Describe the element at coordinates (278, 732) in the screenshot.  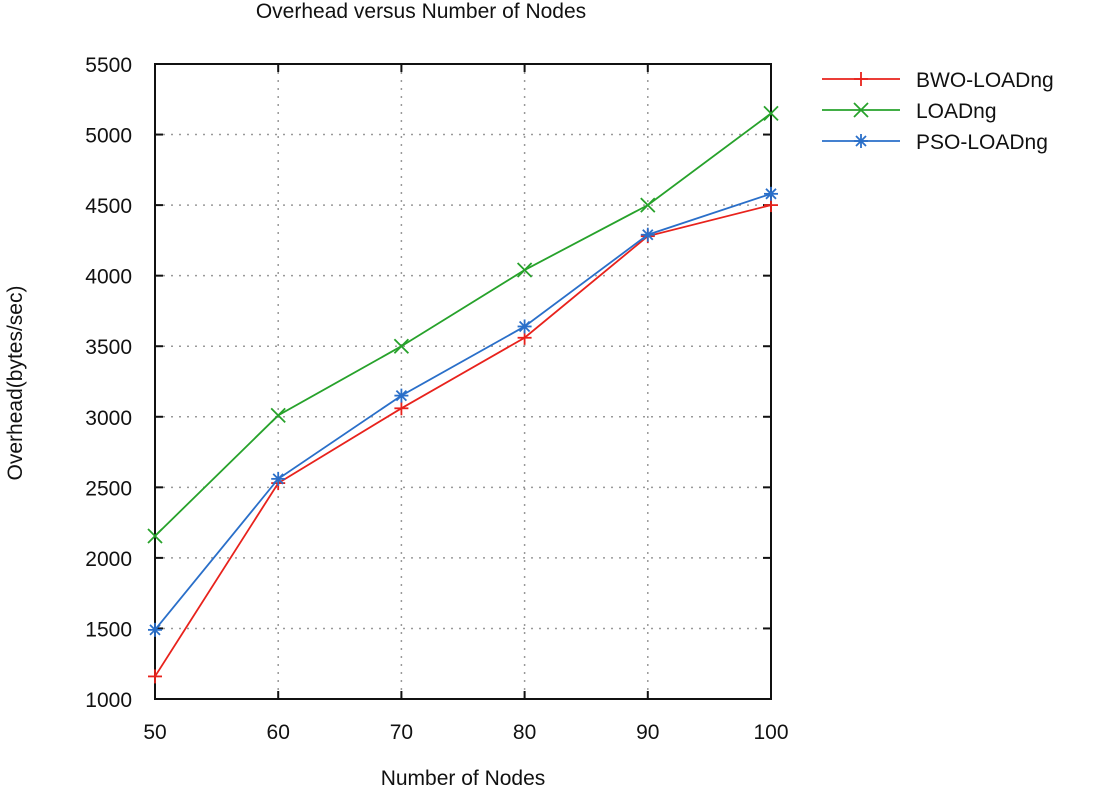
I see `x-tick-label: 60` at that location.